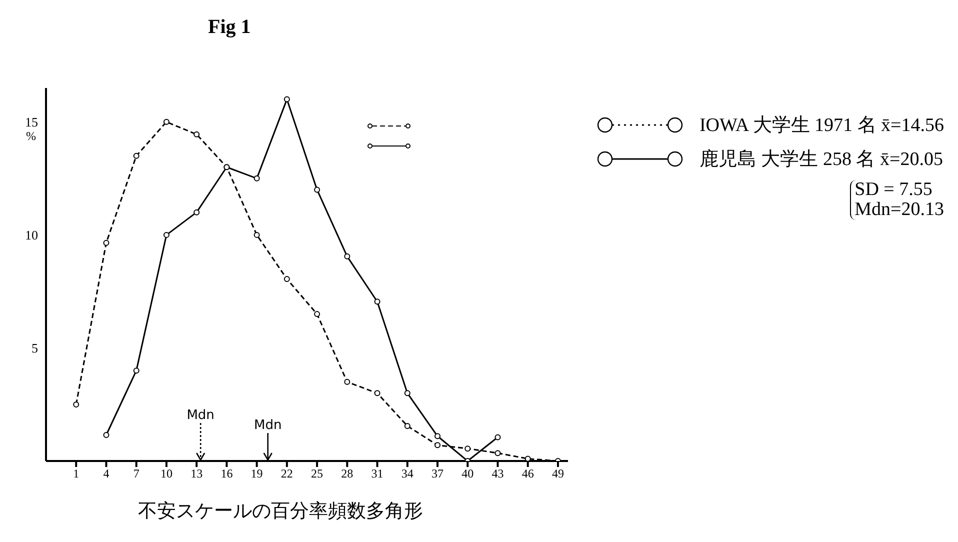 This screenshot has width=958, height=542. What do you see at coordinates (899, 209) in the screenshot?
I see `text: Mdn=20.13` at bounding box center [899, 209].